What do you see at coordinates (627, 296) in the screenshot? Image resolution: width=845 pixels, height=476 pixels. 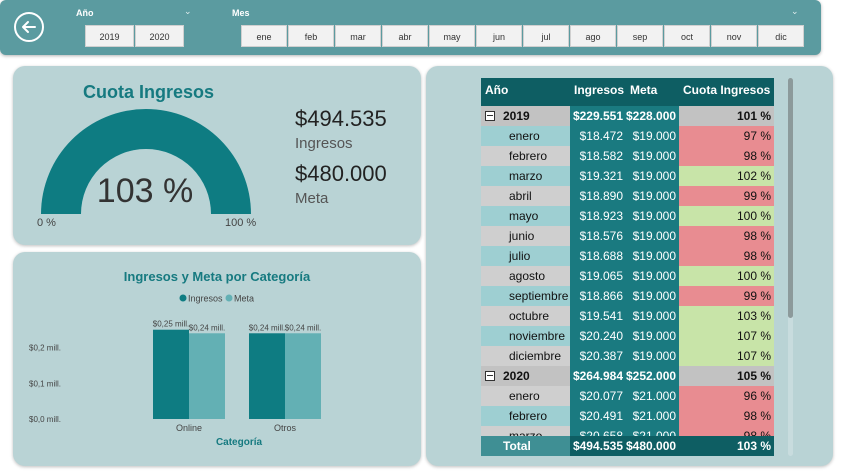 I see `table-row: septiembre $18.866 $19.000 99 %` at bounding box center [627, 296].